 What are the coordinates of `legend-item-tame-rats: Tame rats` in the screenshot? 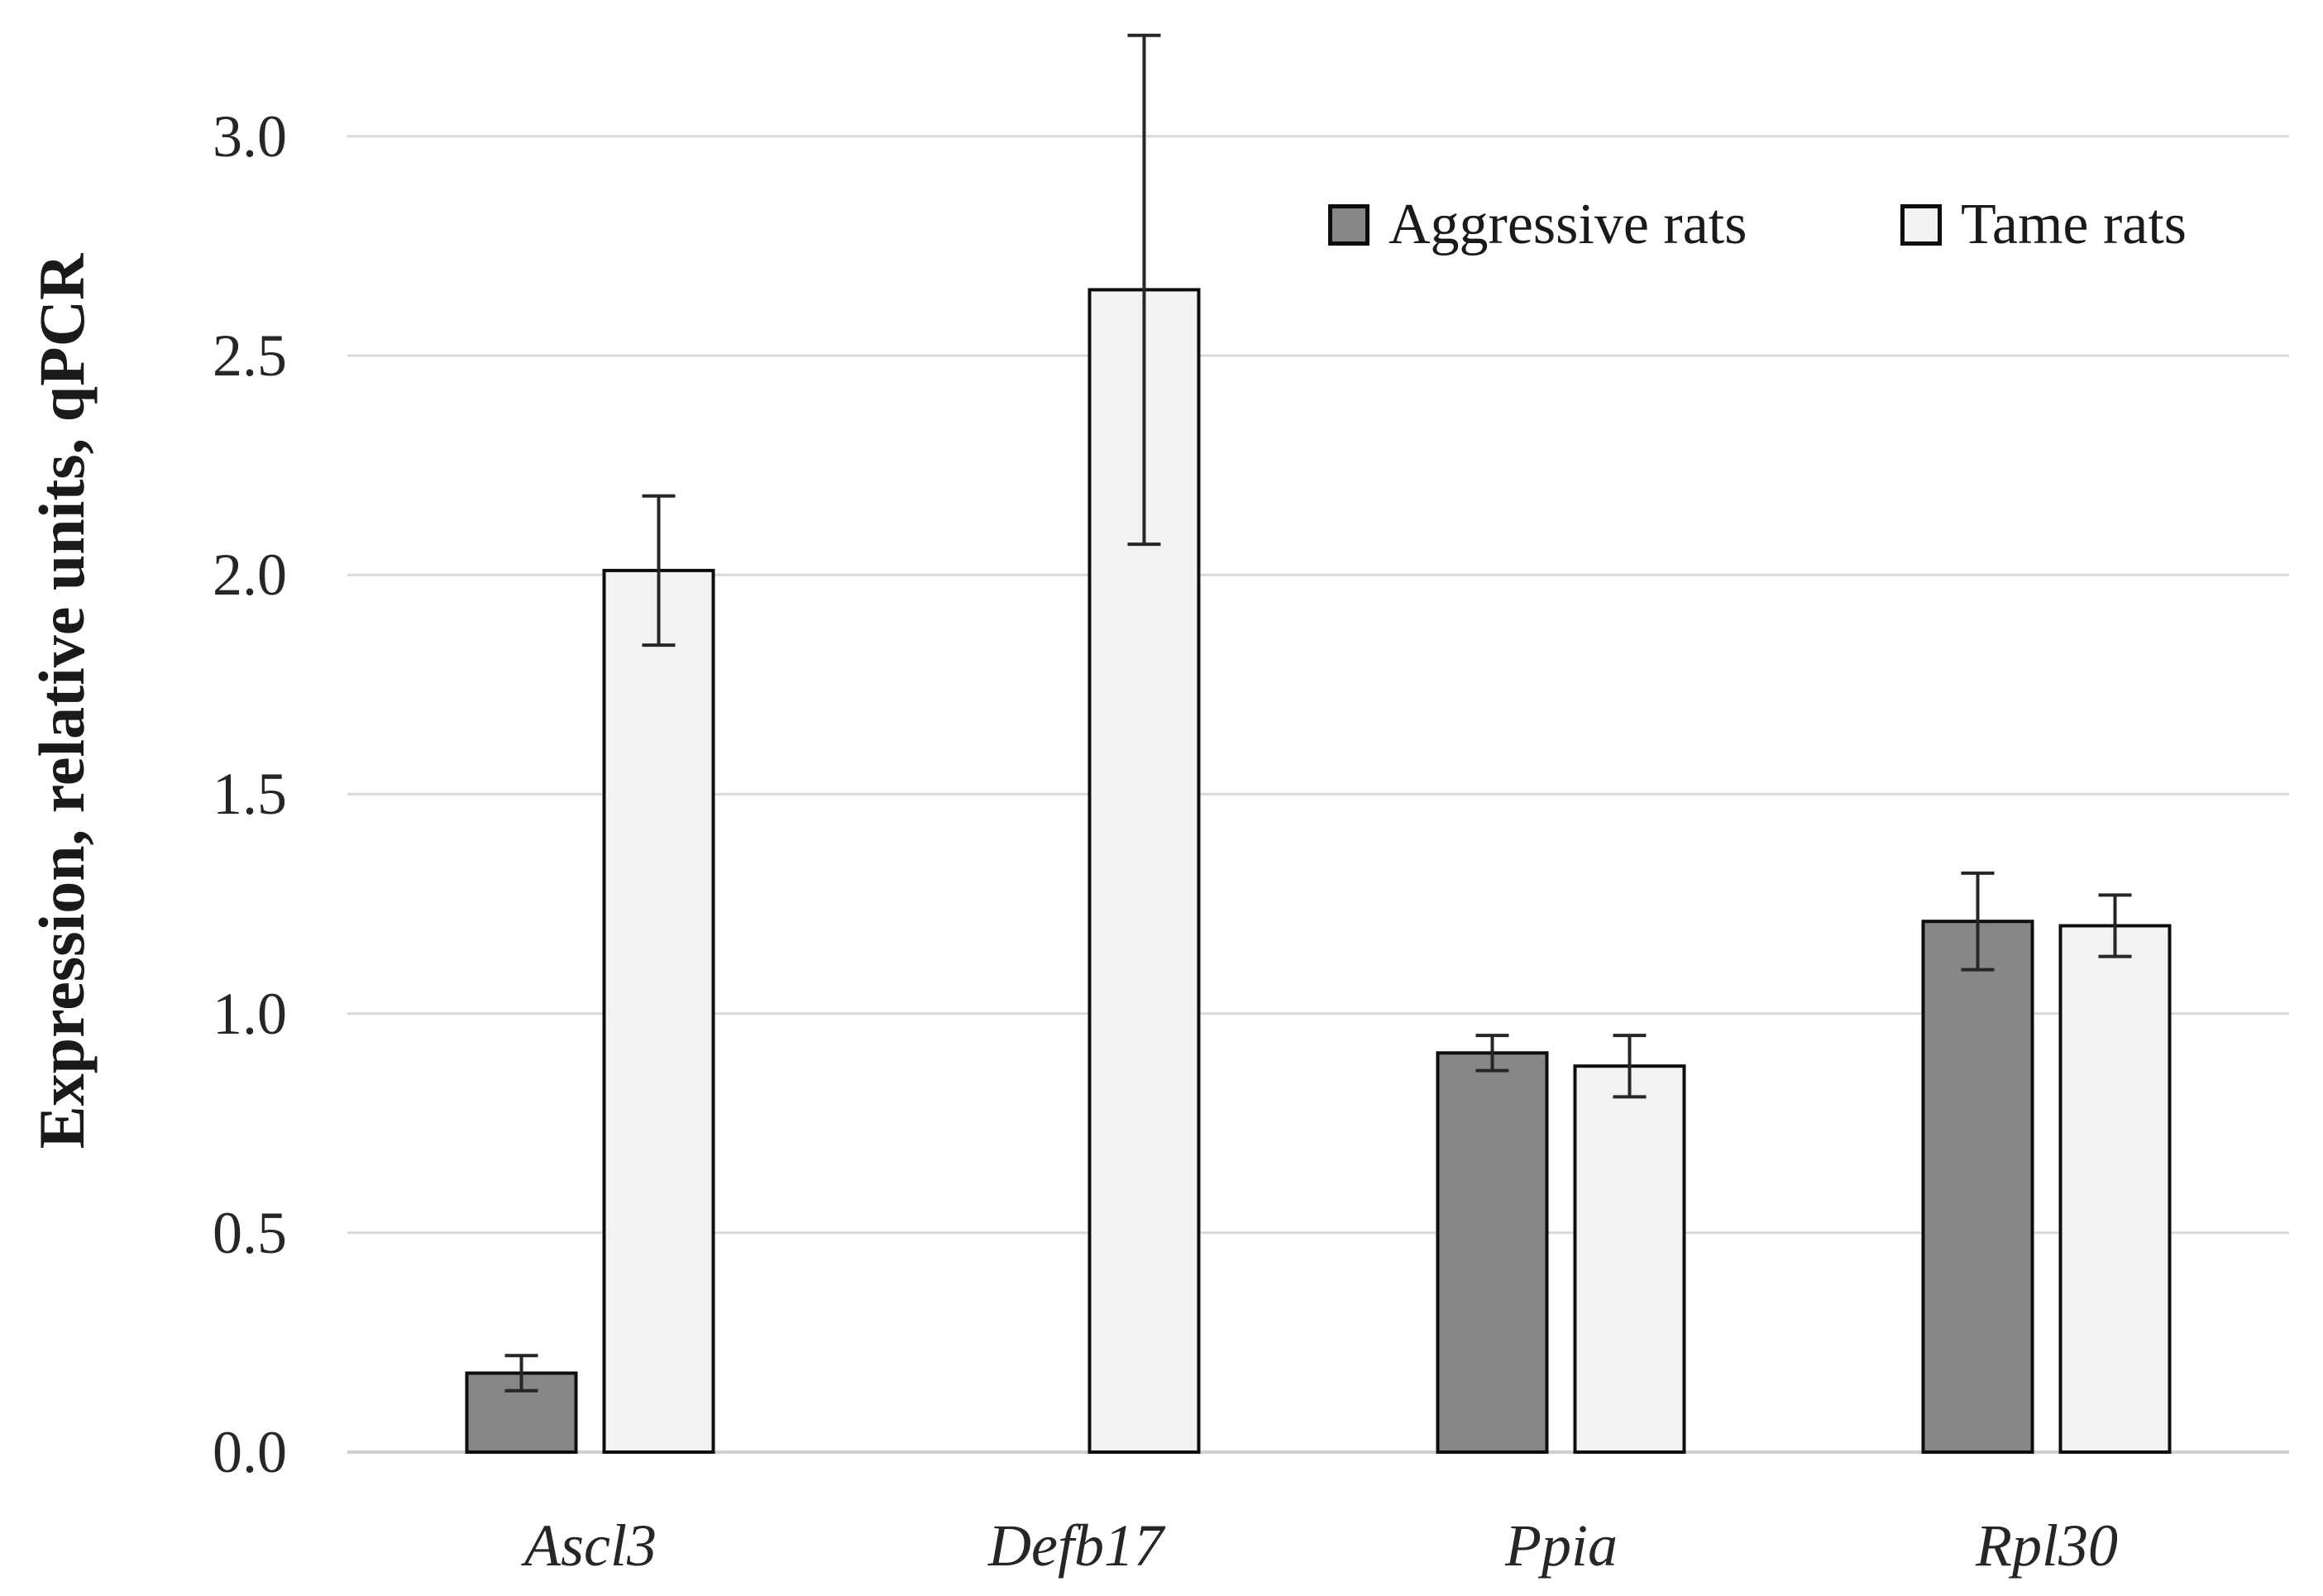 It's located at (2043, 225).